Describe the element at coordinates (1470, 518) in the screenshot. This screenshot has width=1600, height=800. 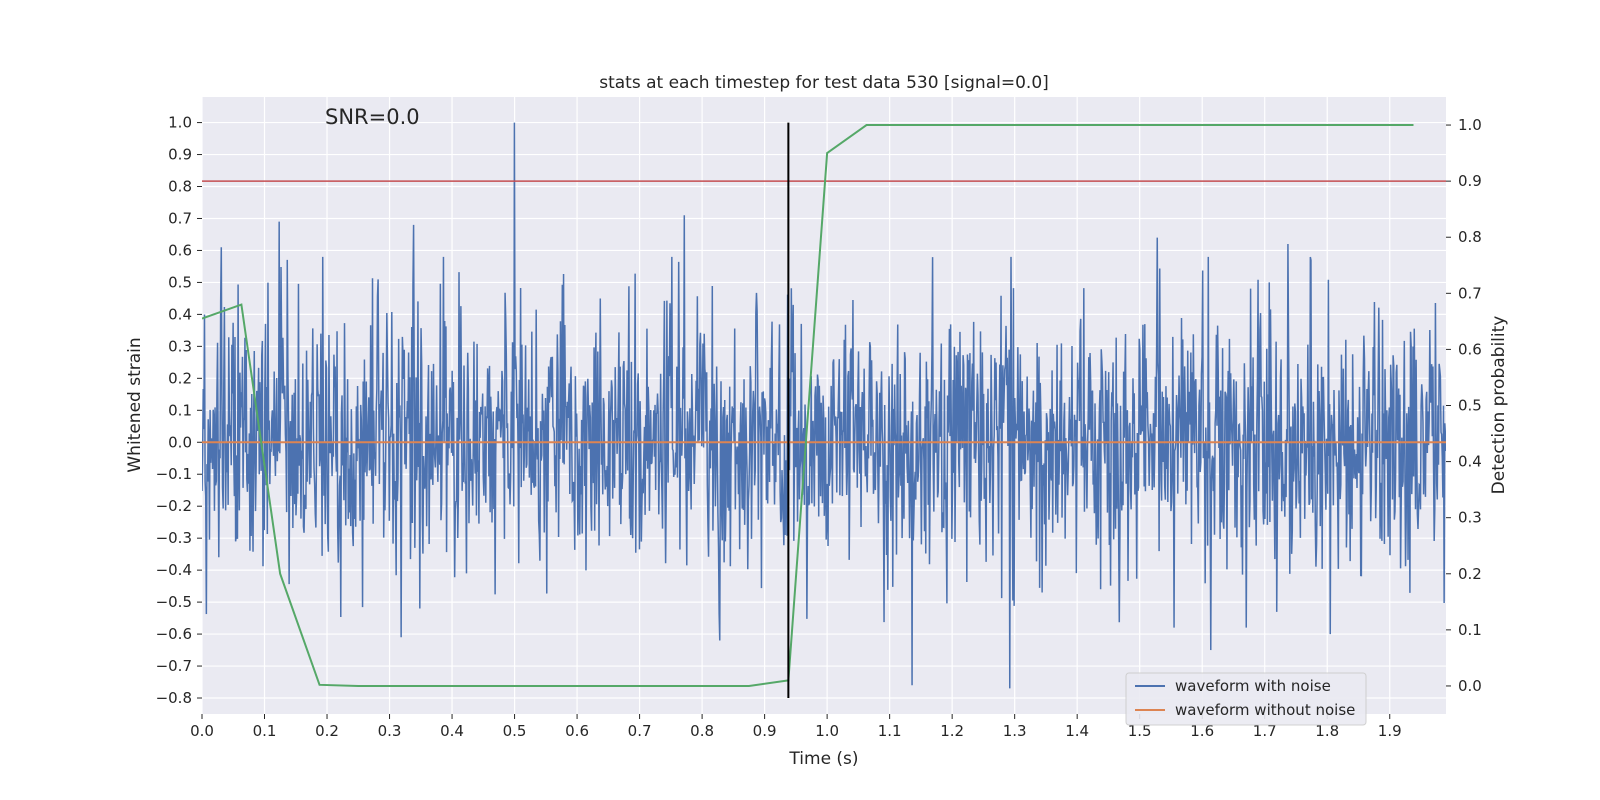
I see `y2-tick-label: 0.3` at that location.